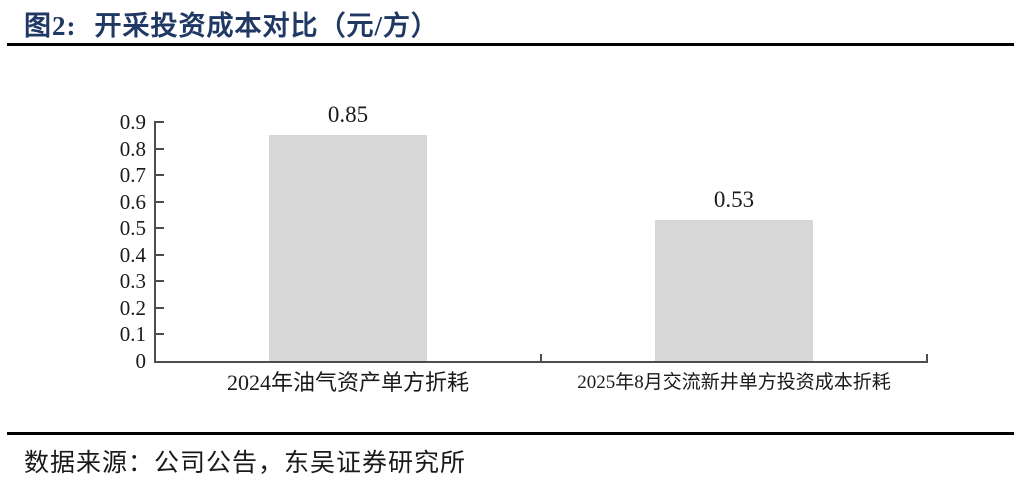 The width and height of the screenshot is (1023, 499). Describe the element at coordinates (141, 361) in the screenshot. I see `y-tick-label: 0` at that location.